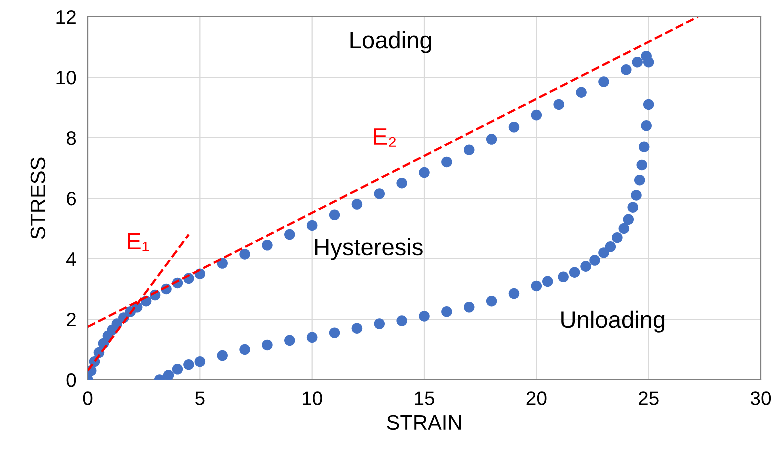 The image size is (773, 459). I want to click on annotation: Loading, so click(391, 42).